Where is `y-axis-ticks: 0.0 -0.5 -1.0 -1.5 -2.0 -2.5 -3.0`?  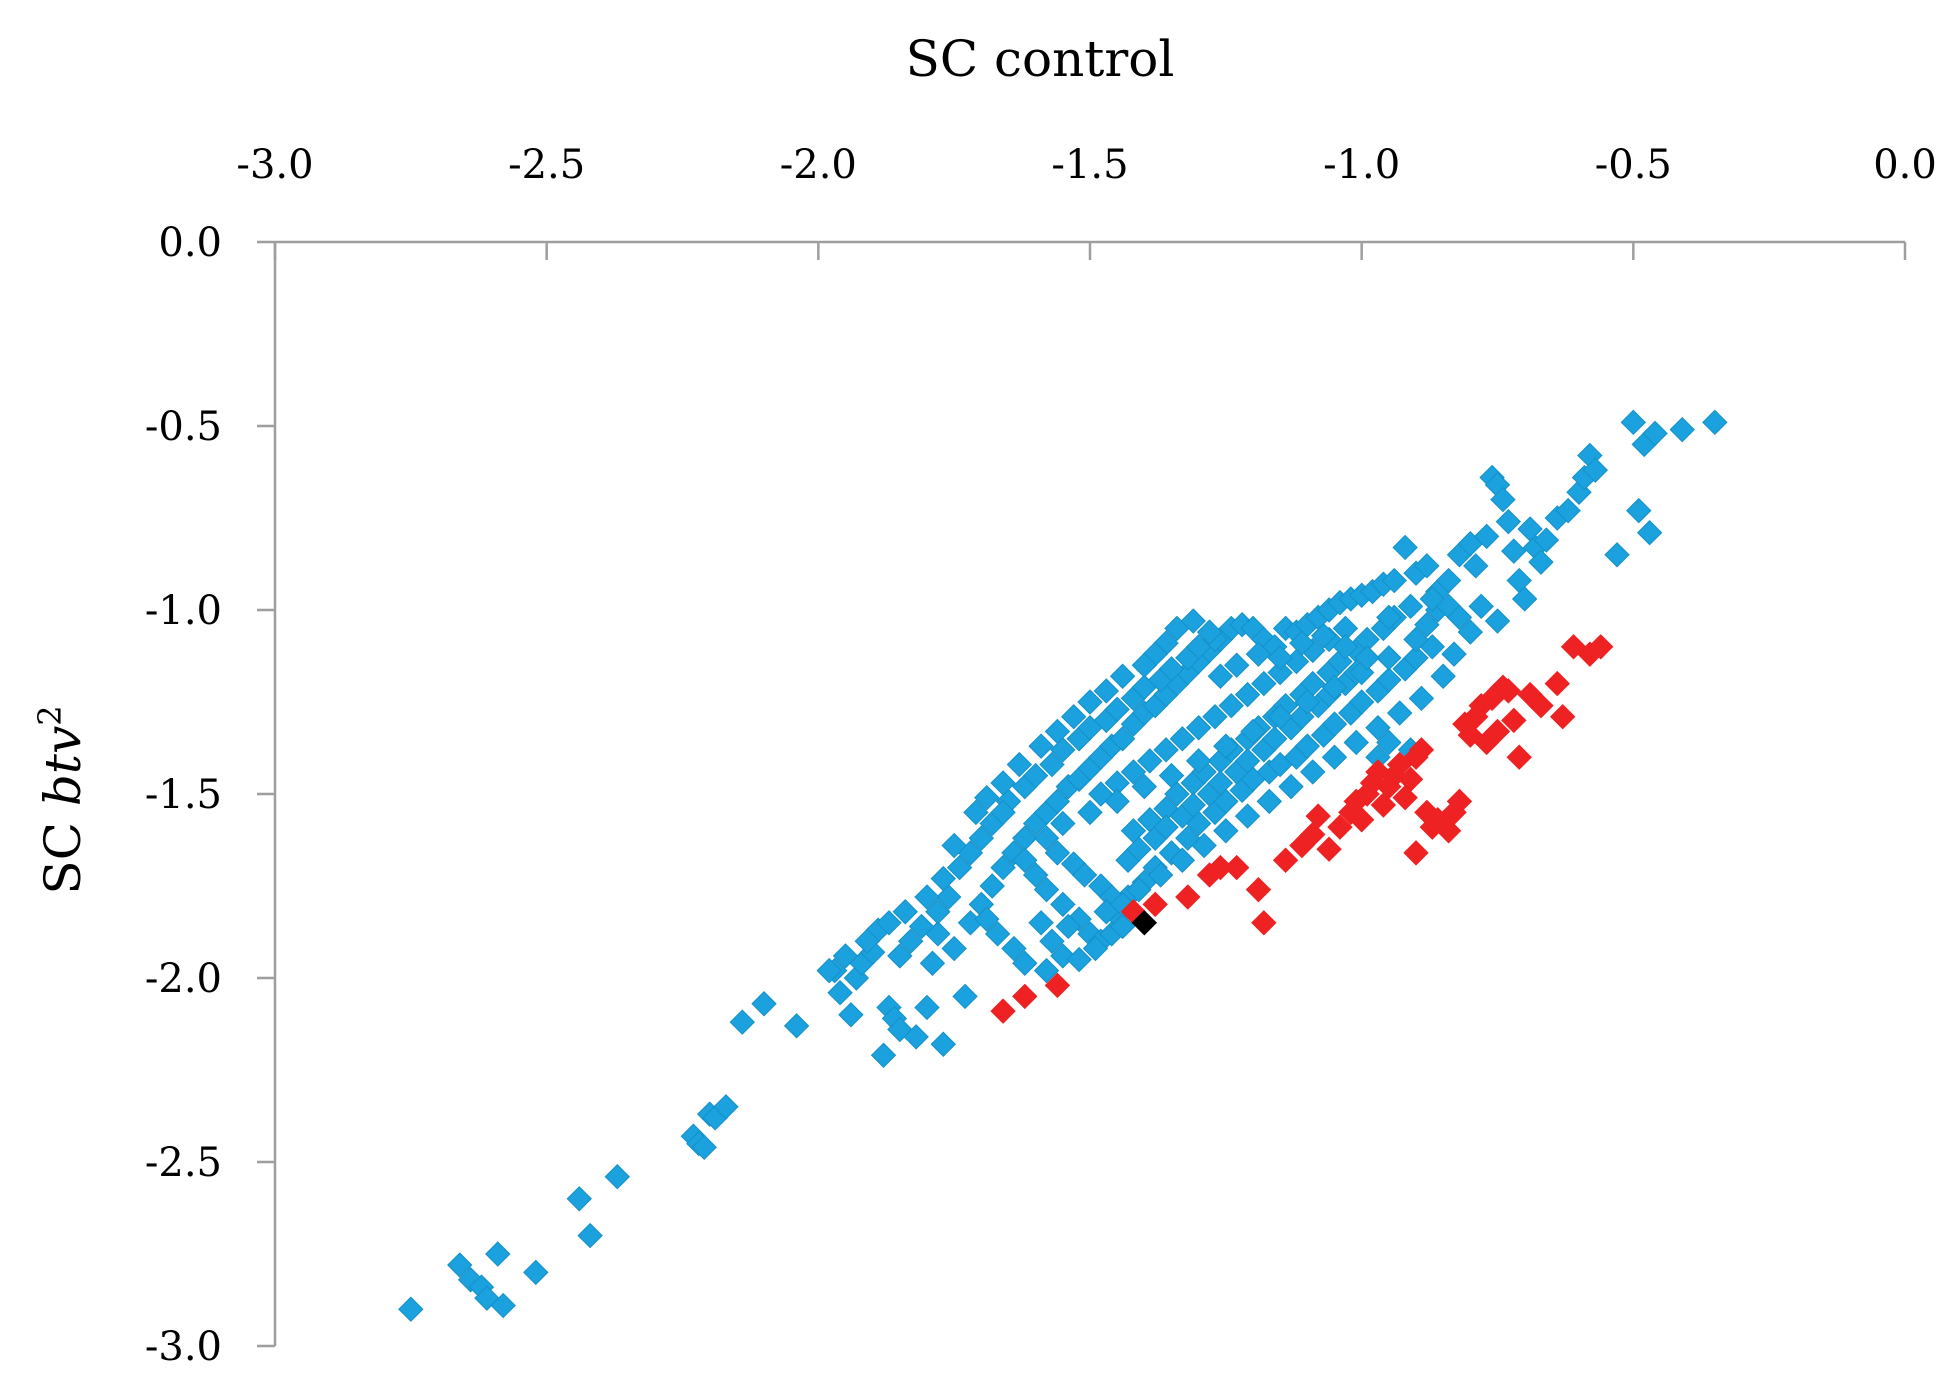
y-axis-ticks: 0.0 -0.5 -1.0 -1.5 -2.0 -2.5 -3.0 is located at coordinates (210, 795).